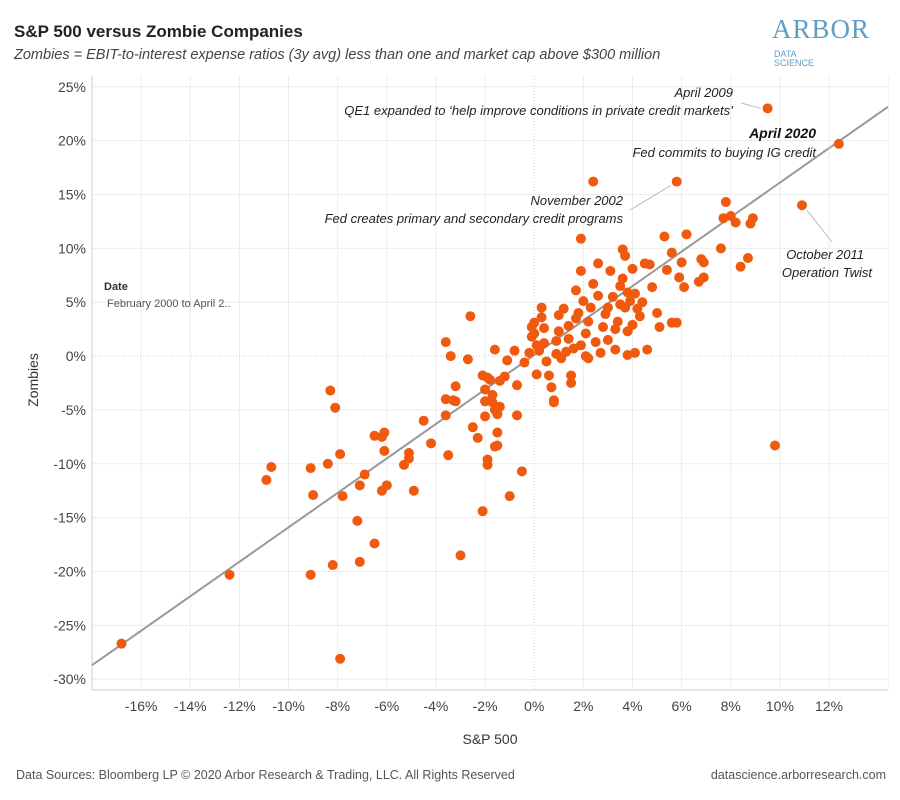 Image resolution: width=900 pixels, height=800 pixels. I want to click on y-tick-label: -15%, so click(69, 518).